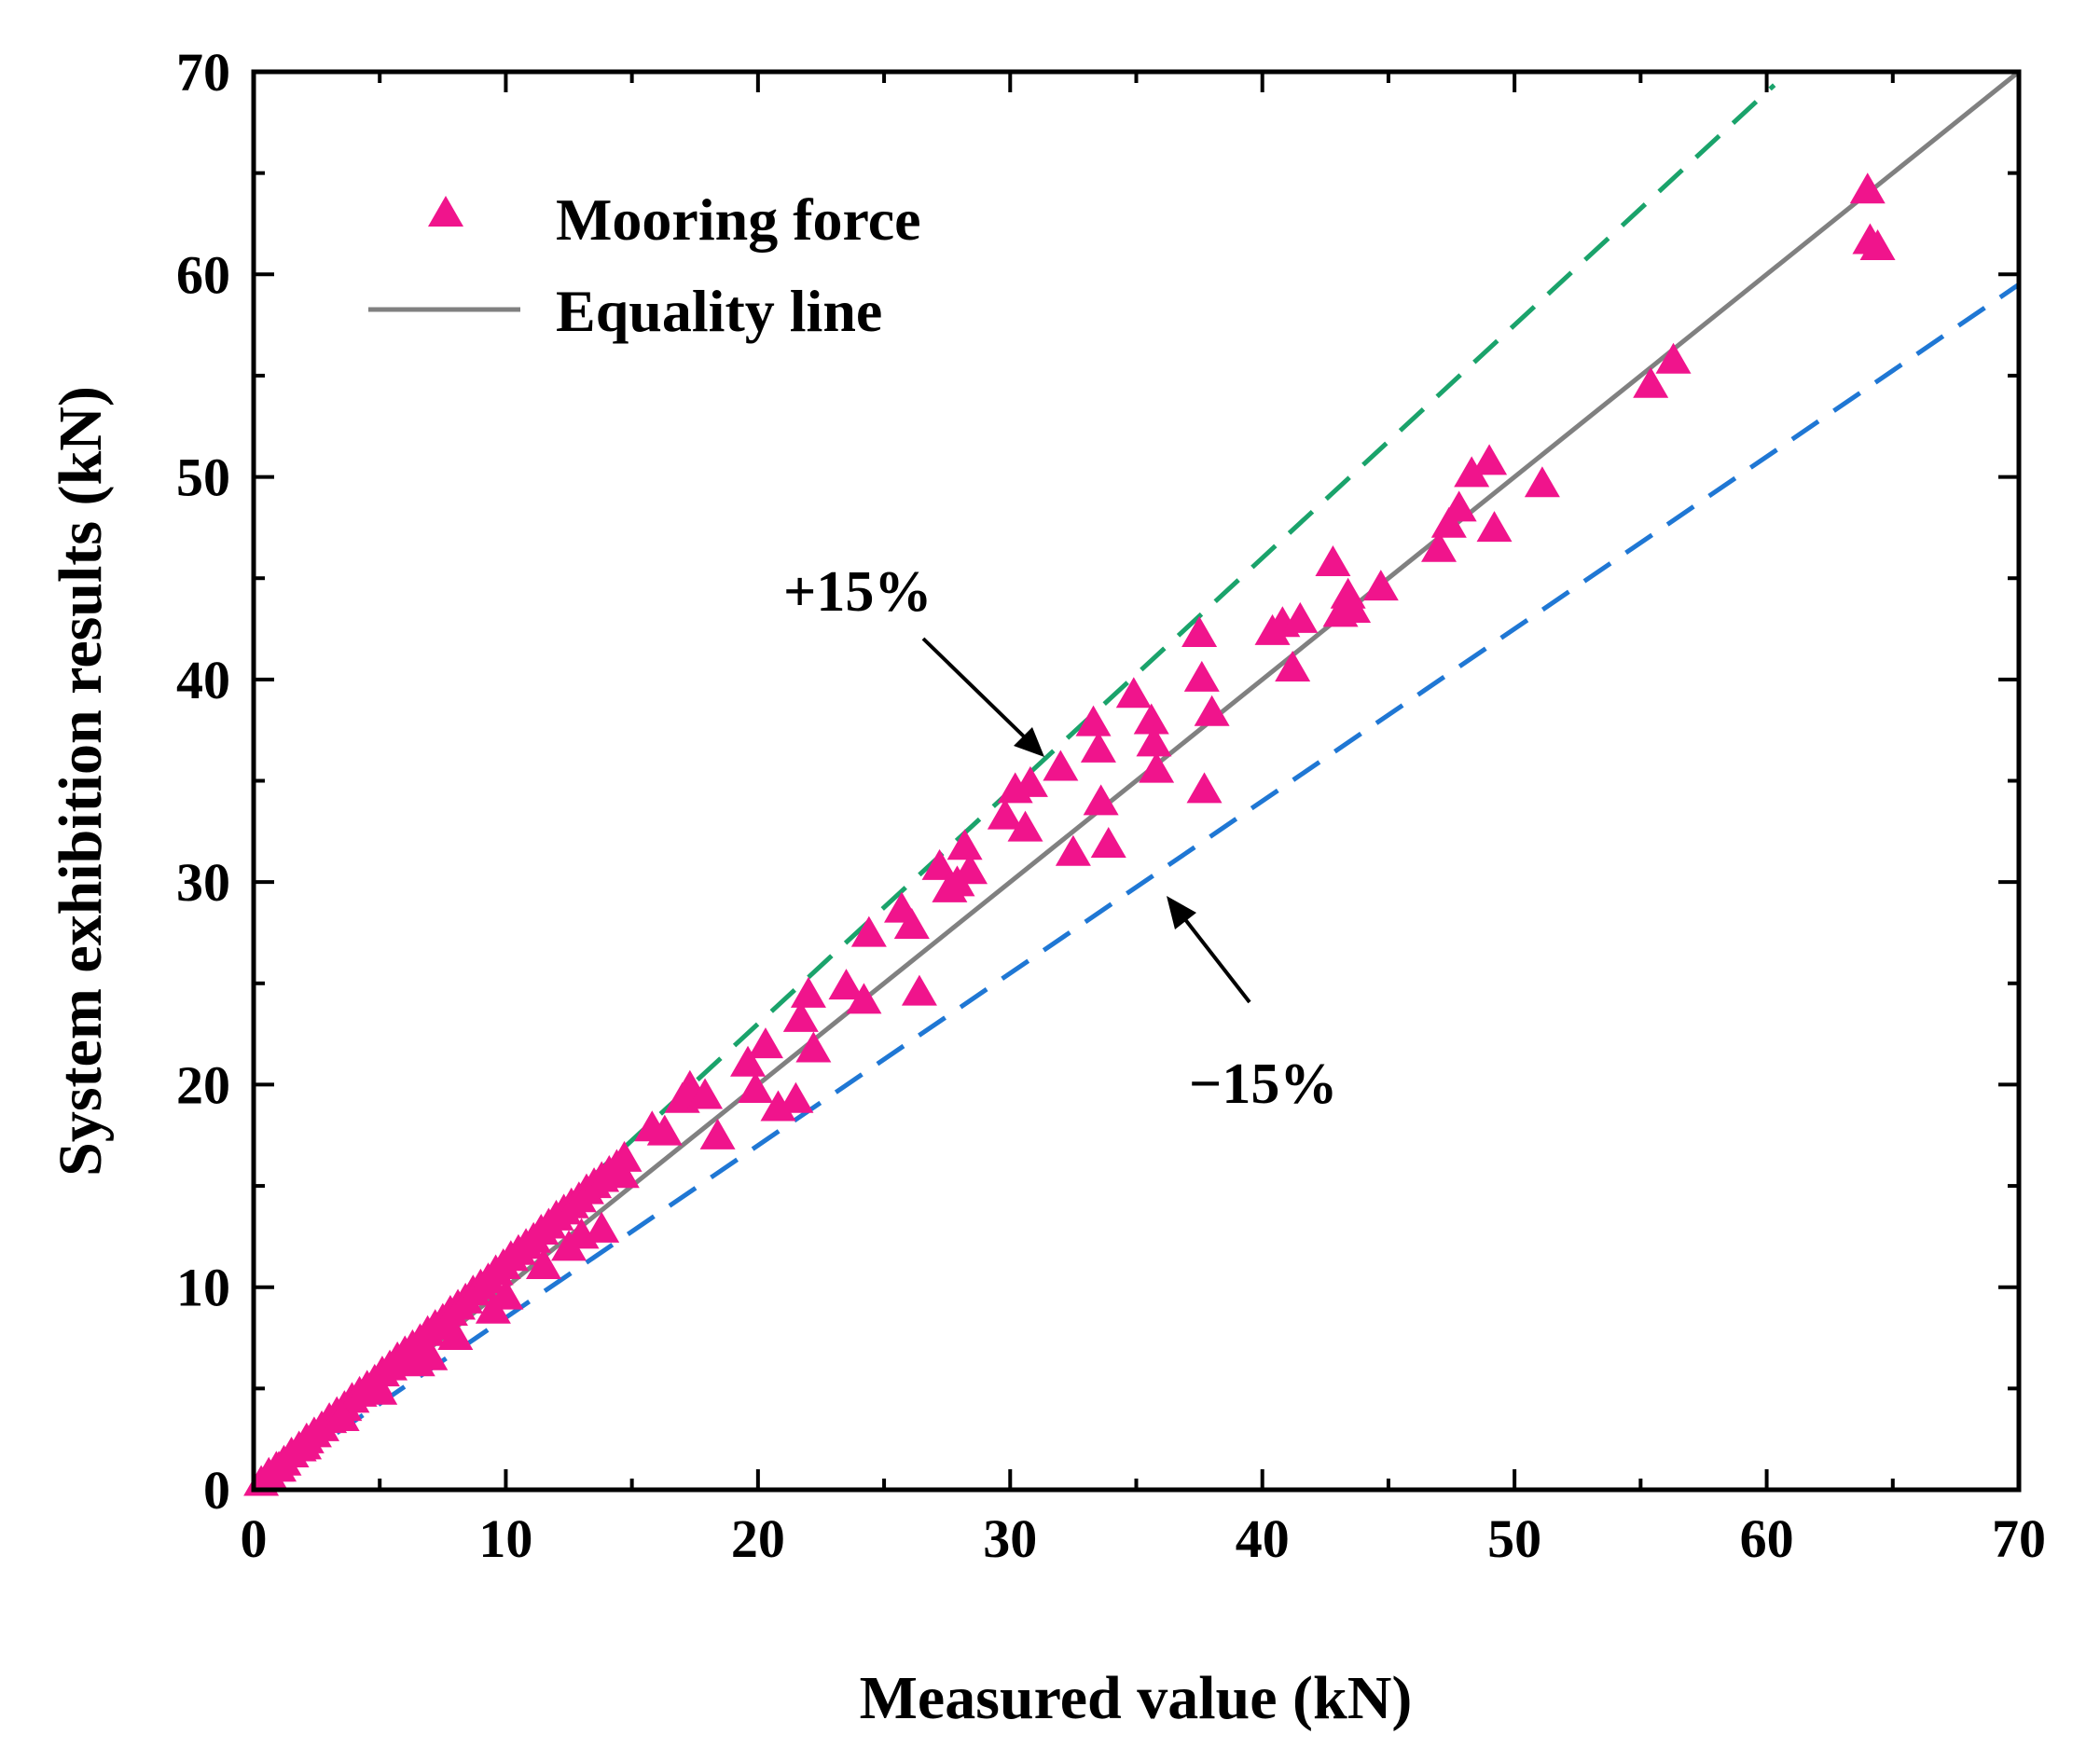 The image size is (2100, 1748). What do you see at coordinates (1263, 1538) in the screenshot?
I see `x-tick-label: 40` at bounding box center [1263, 1538].